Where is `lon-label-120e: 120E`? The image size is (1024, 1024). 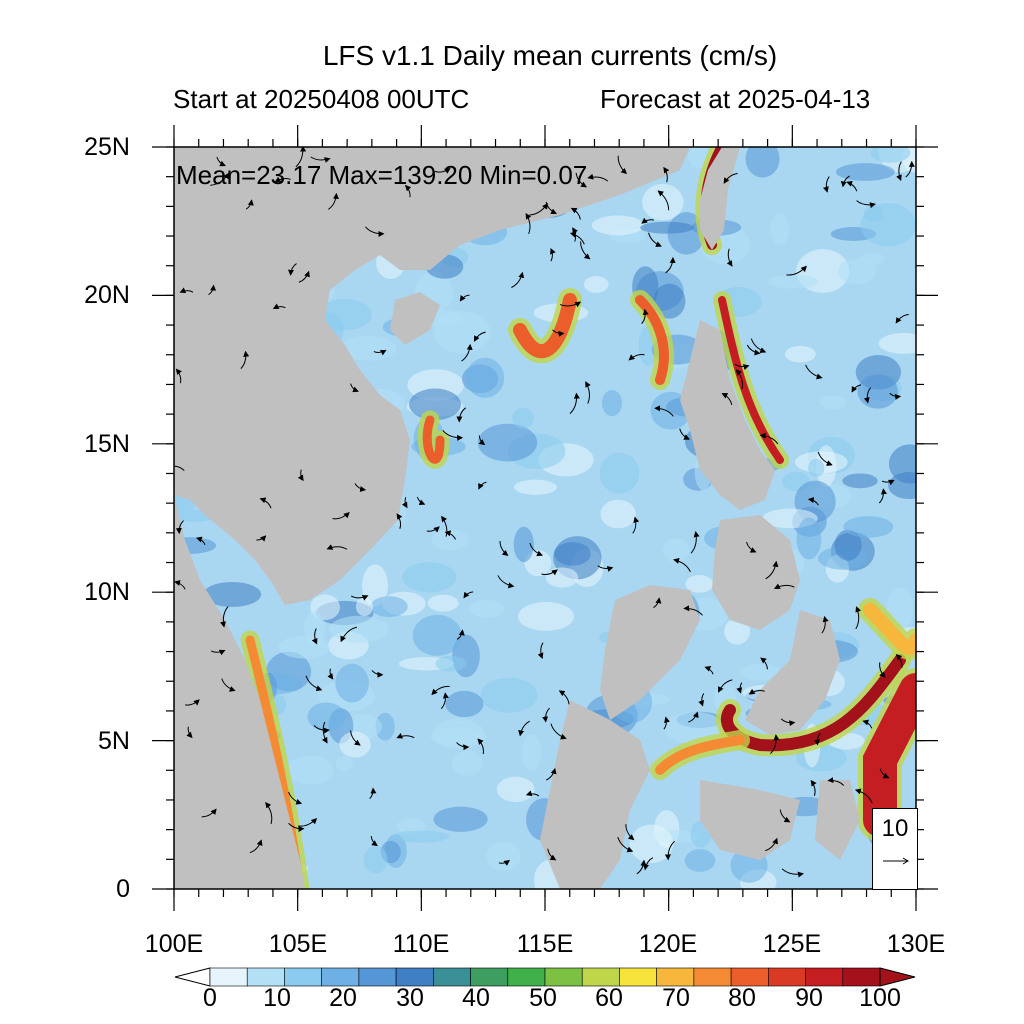 lon-label-120e: 120E is located at coordinates (668, 944).